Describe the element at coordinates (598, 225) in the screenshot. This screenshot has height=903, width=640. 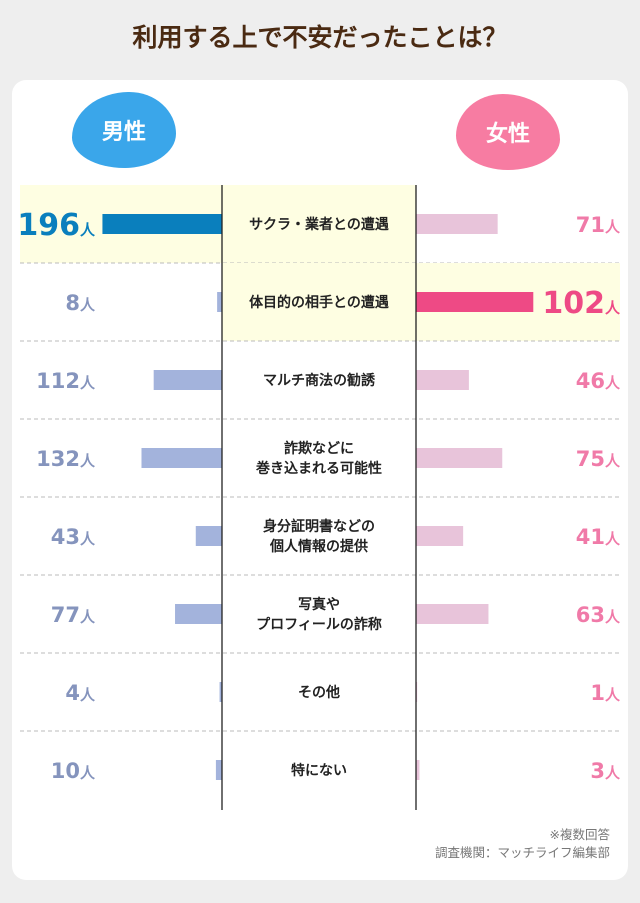
I see `female-value-label: 71人` at that location.